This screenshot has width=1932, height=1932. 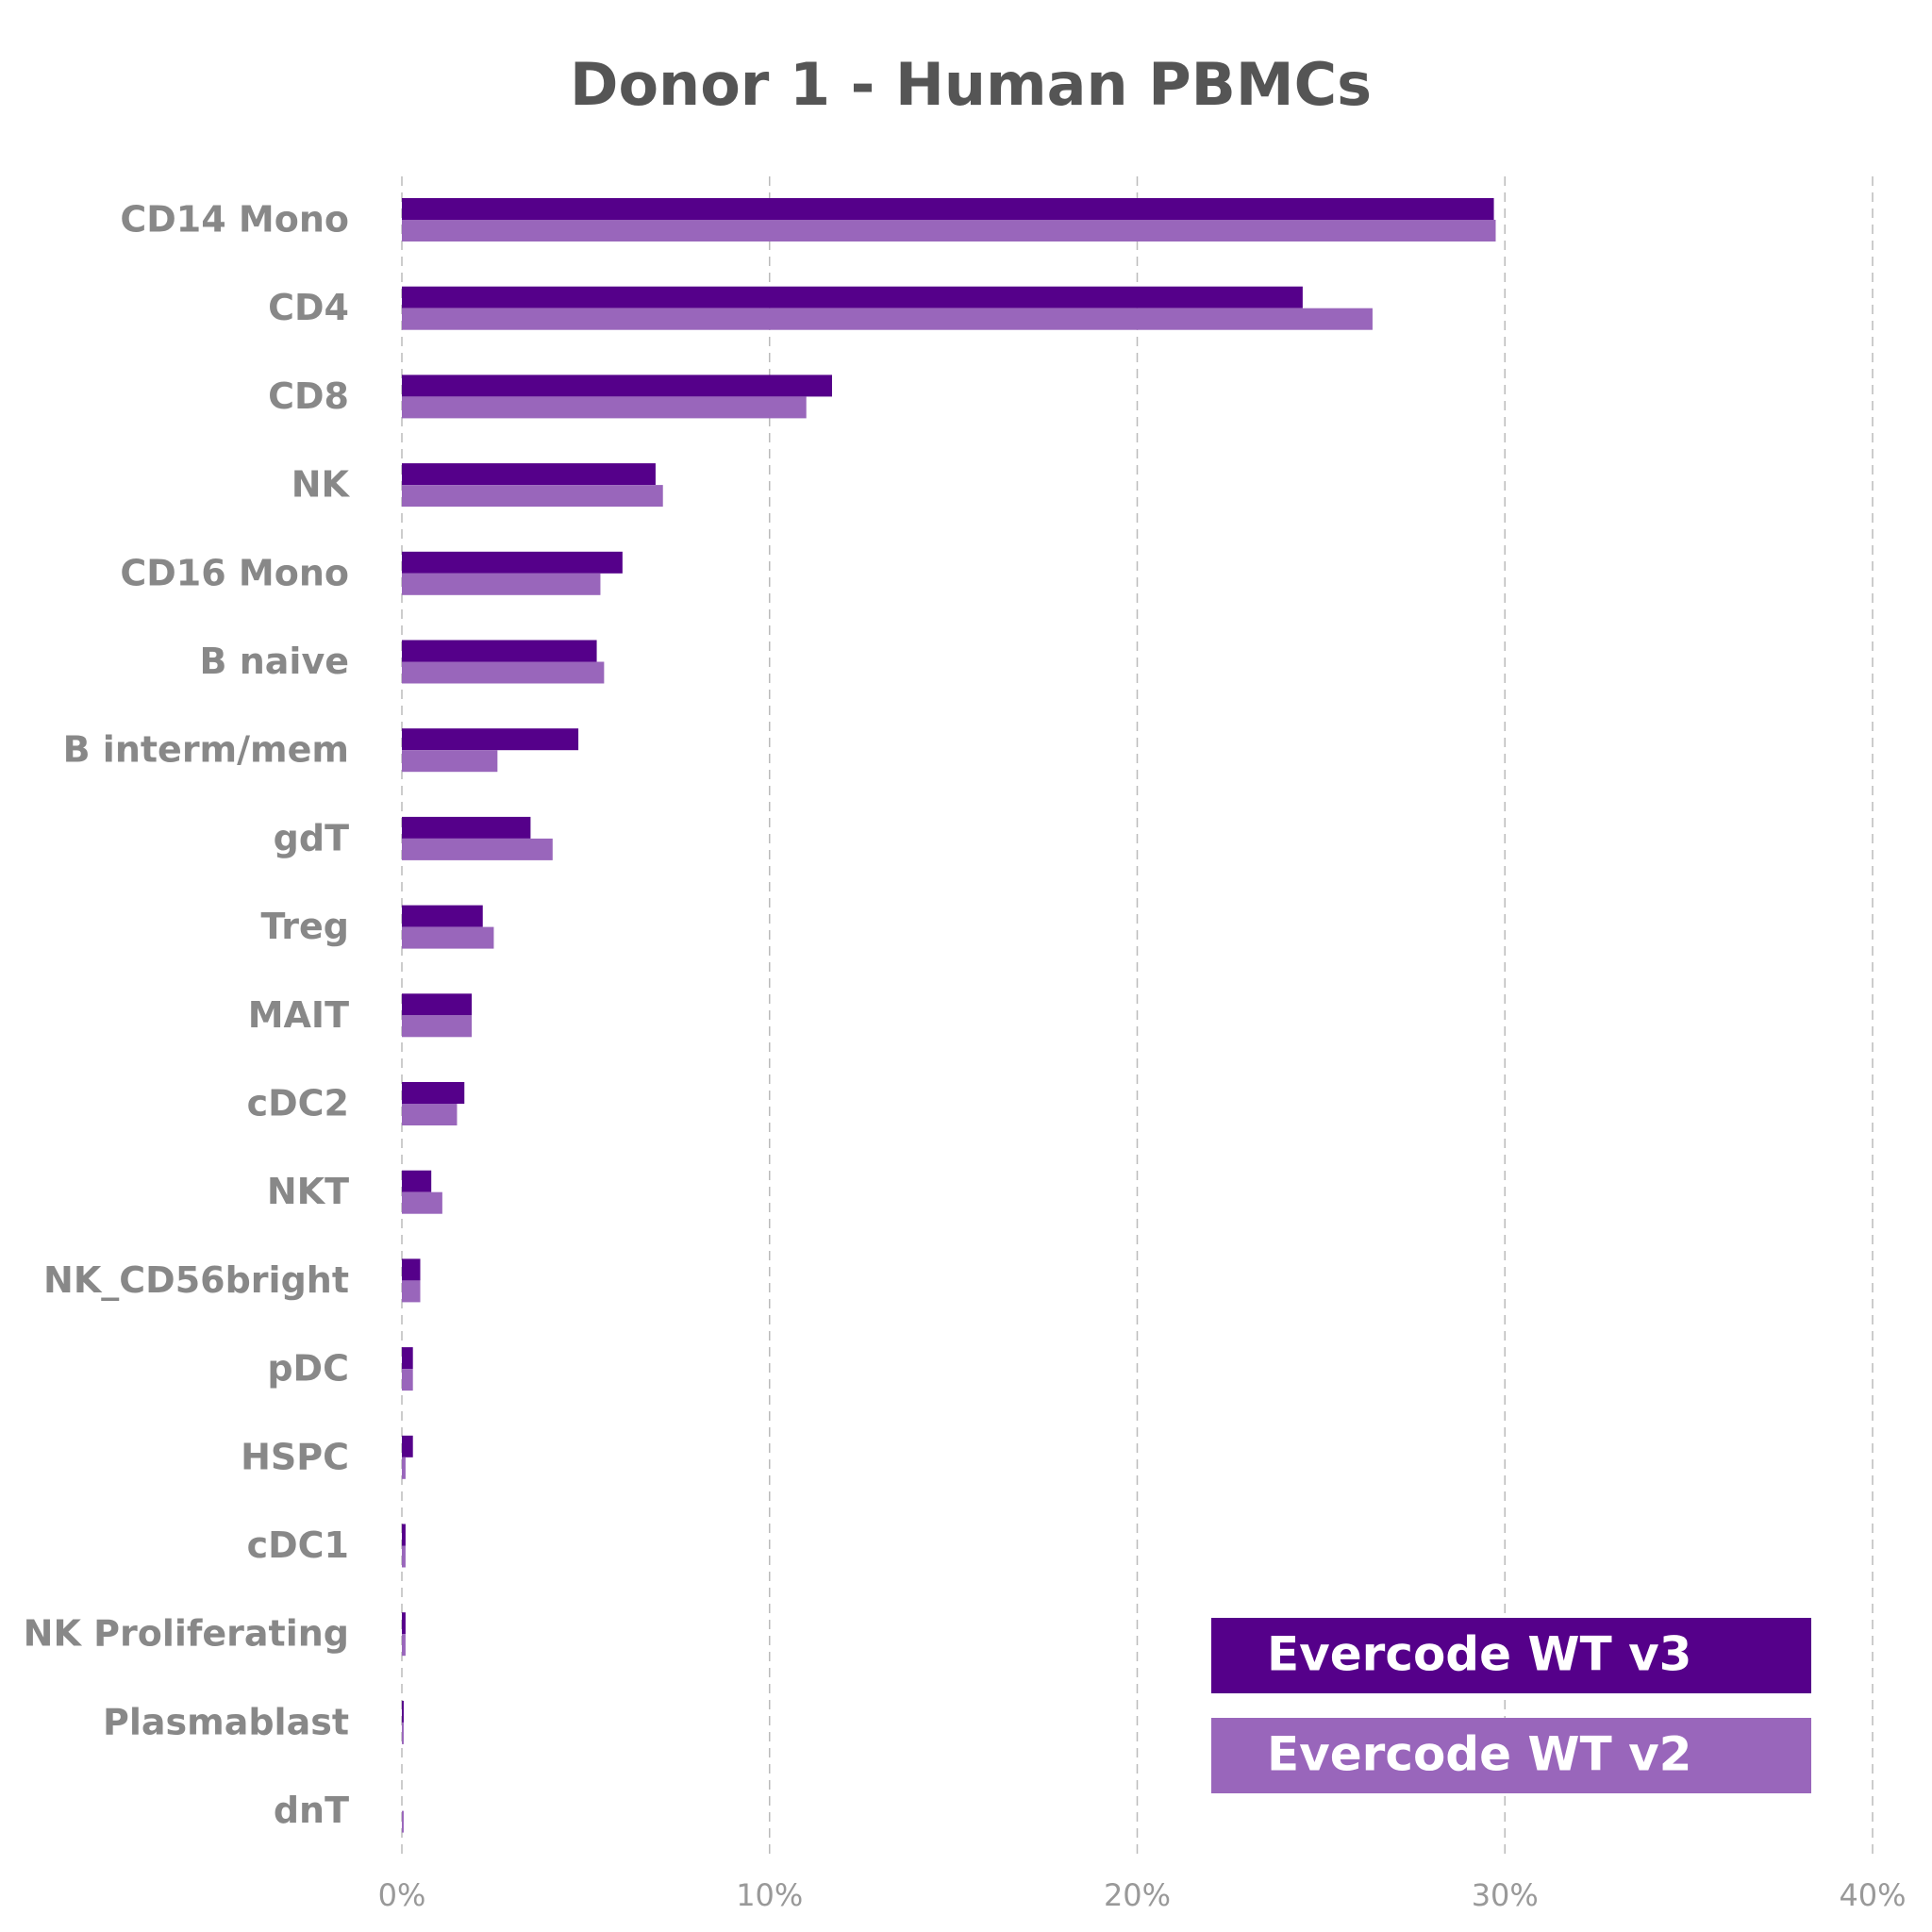 What do you see at coordinates (274, 661) in the screenshot?
I see `y-tick-label: B naive` at bounding box center [274, 661].